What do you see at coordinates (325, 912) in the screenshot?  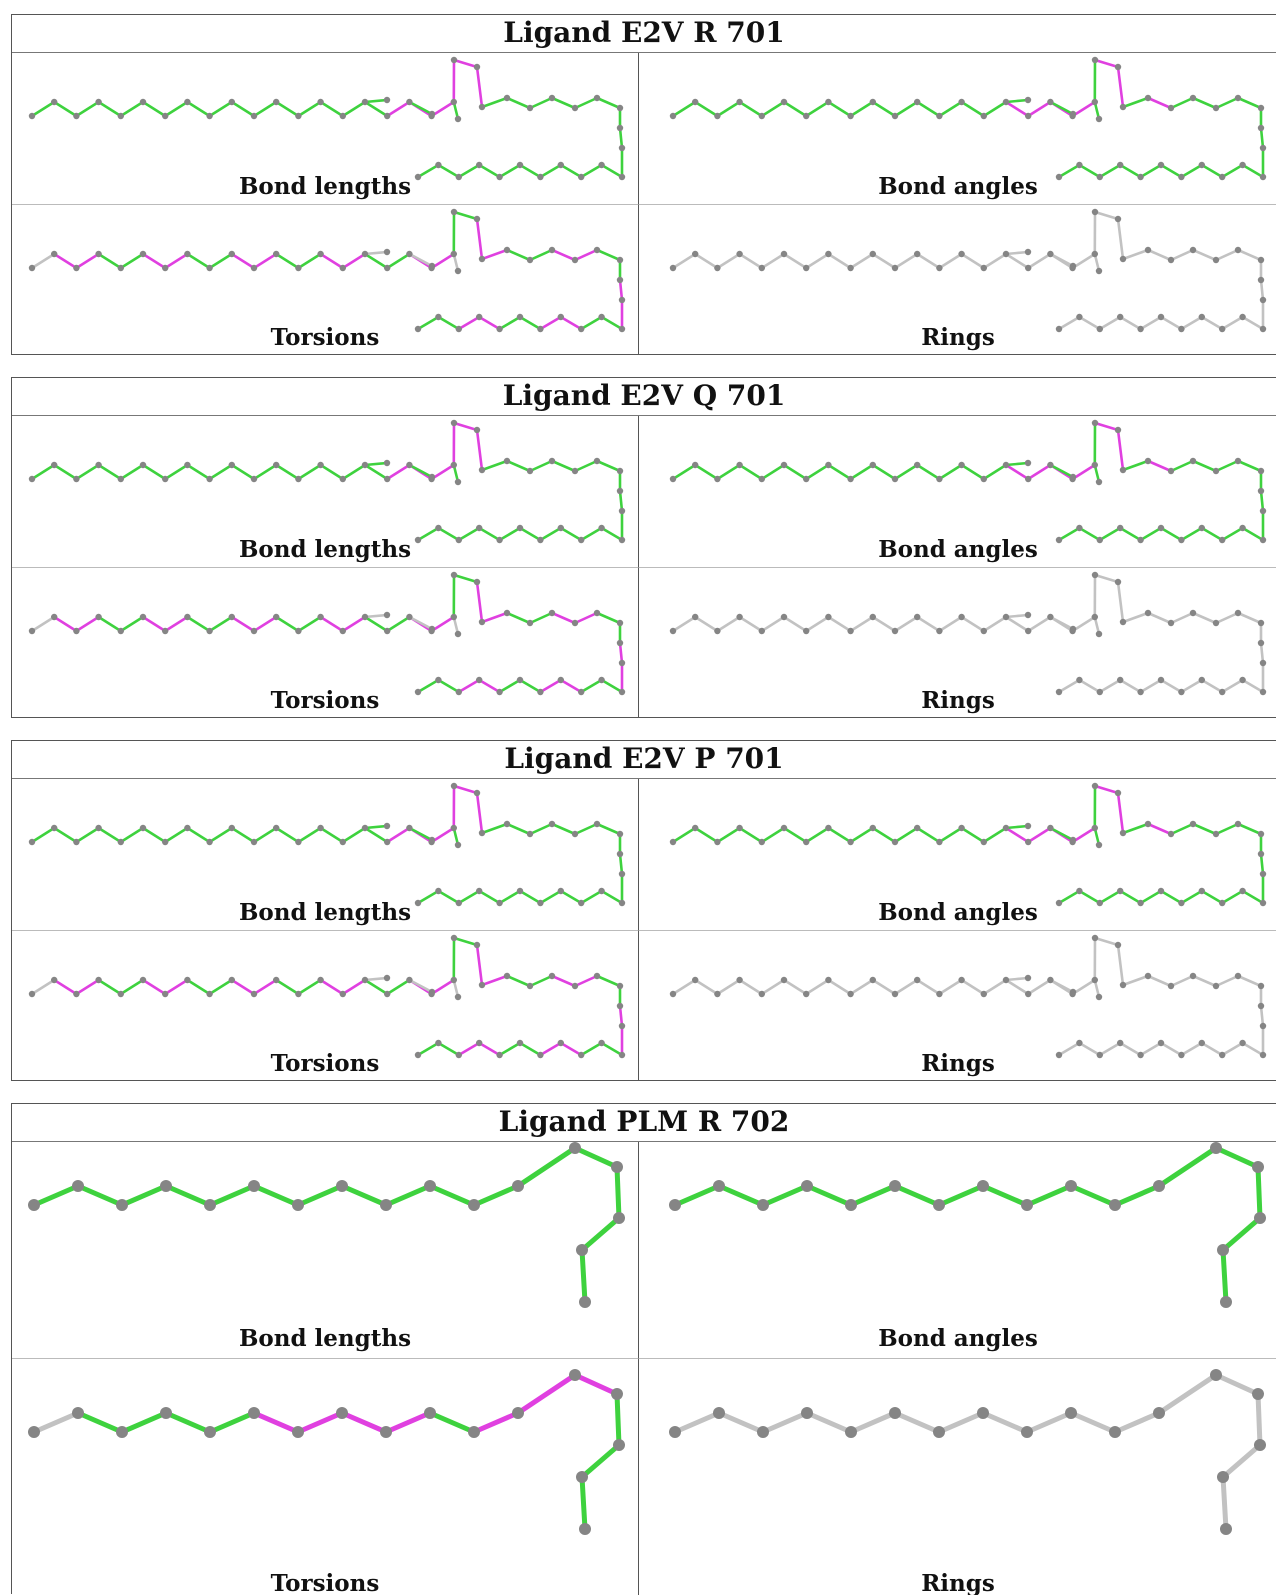 I see `panel-label: Bond lengths` at bounding box center [325, 912].